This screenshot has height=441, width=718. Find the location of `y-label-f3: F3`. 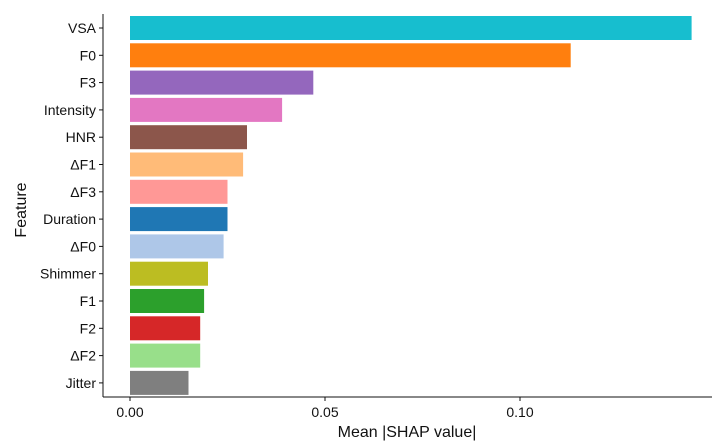

y-label-f3: F3 is located at coordinates (88, 83).